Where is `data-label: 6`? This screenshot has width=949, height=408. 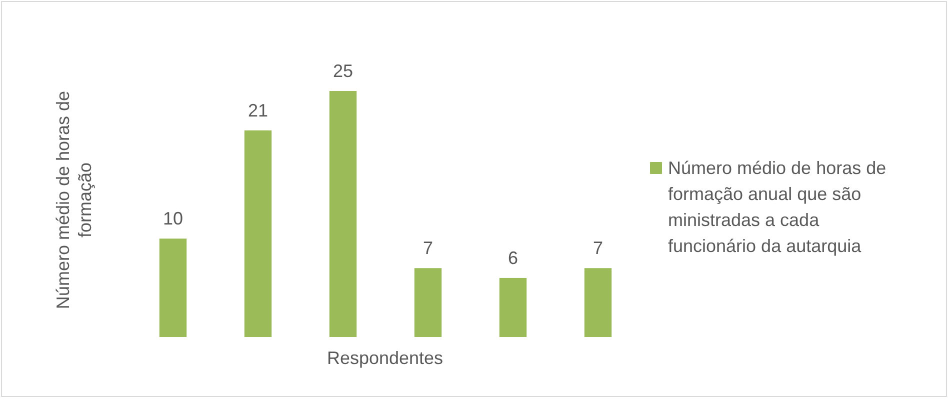
data-label: 6 is located at coordinates (513, 258).